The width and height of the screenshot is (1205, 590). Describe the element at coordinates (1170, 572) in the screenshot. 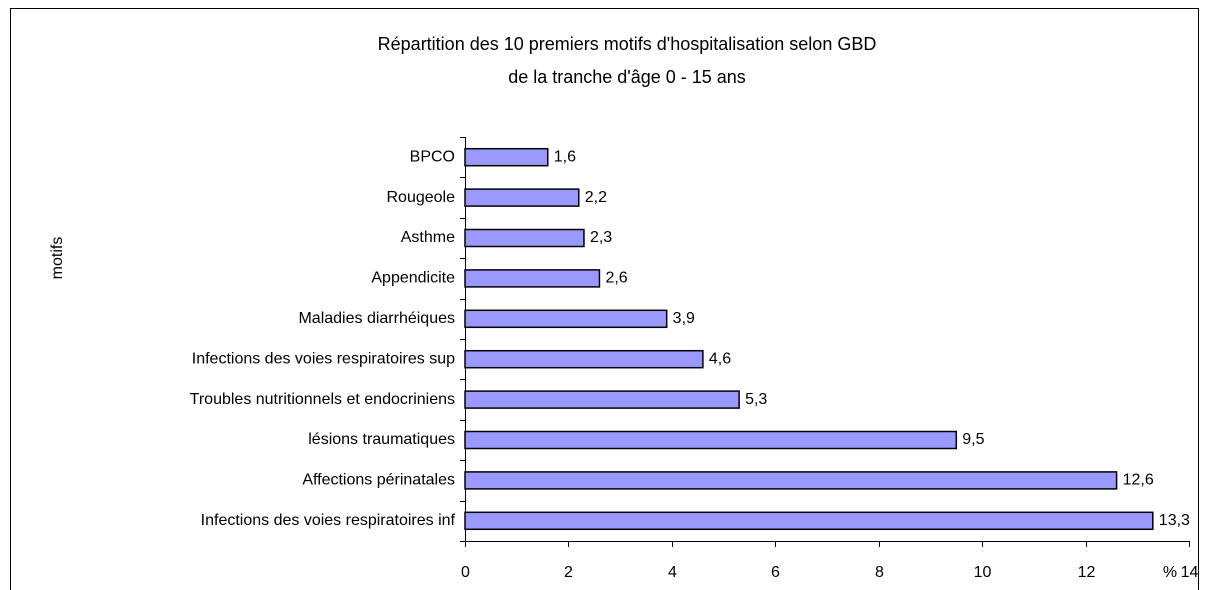

I see `x-axis-label: %` at that location.